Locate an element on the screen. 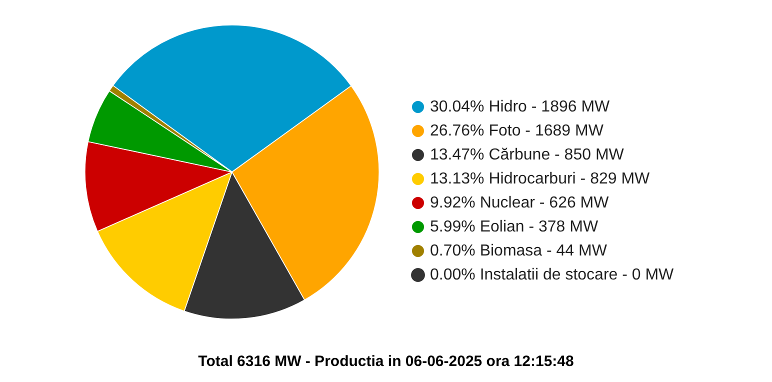 This screenshot has height=382, width=772. legend-label: 9.92% Nuclear - 626 MW is located at coordinates (520, 203).